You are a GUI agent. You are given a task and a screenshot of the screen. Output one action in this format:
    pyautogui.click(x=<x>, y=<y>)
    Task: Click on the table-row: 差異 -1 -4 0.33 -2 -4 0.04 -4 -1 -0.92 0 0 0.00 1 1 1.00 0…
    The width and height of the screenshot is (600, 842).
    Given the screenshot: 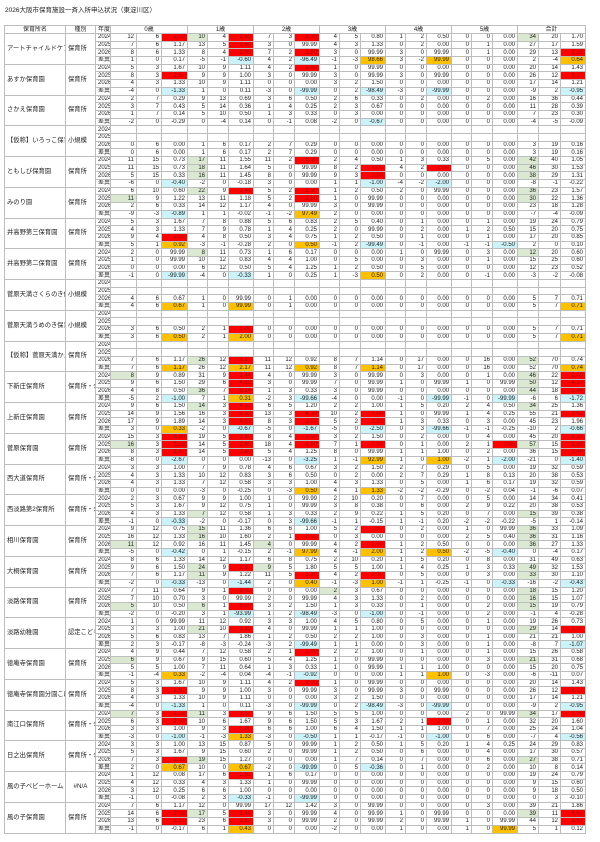 What is the action you would take?
    pyautogui.click(x=295, y=675)
    